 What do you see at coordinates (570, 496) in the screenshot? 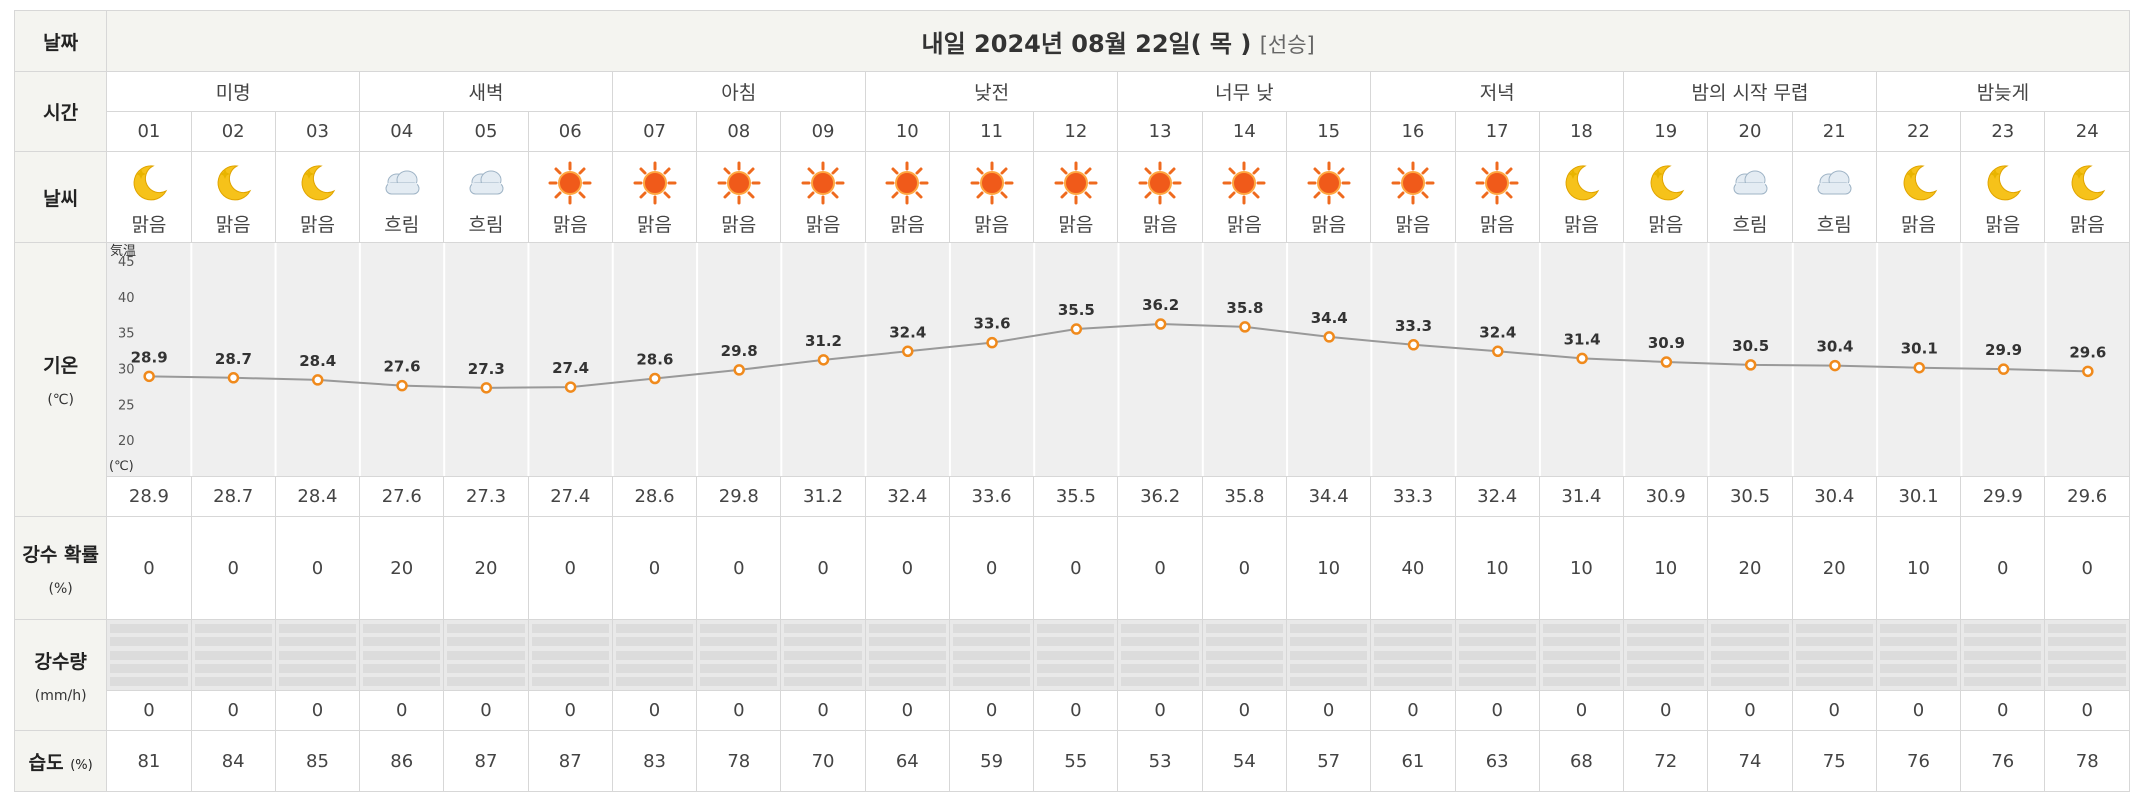
I see `temp-cell: 27.4` at bounding box center [570, 496].